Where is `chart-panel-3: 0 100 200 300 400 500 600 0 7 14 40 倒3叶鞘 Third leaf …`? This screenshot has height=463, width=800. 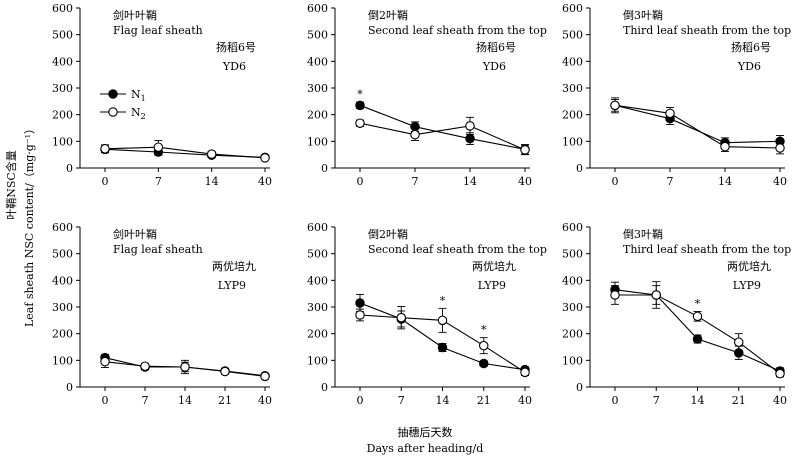 chart-panel-3: 0 100 200 300 400 500 600 0 7 14 40 倒3叶鞘 Third leaf … is located at coordinates (676, 95).